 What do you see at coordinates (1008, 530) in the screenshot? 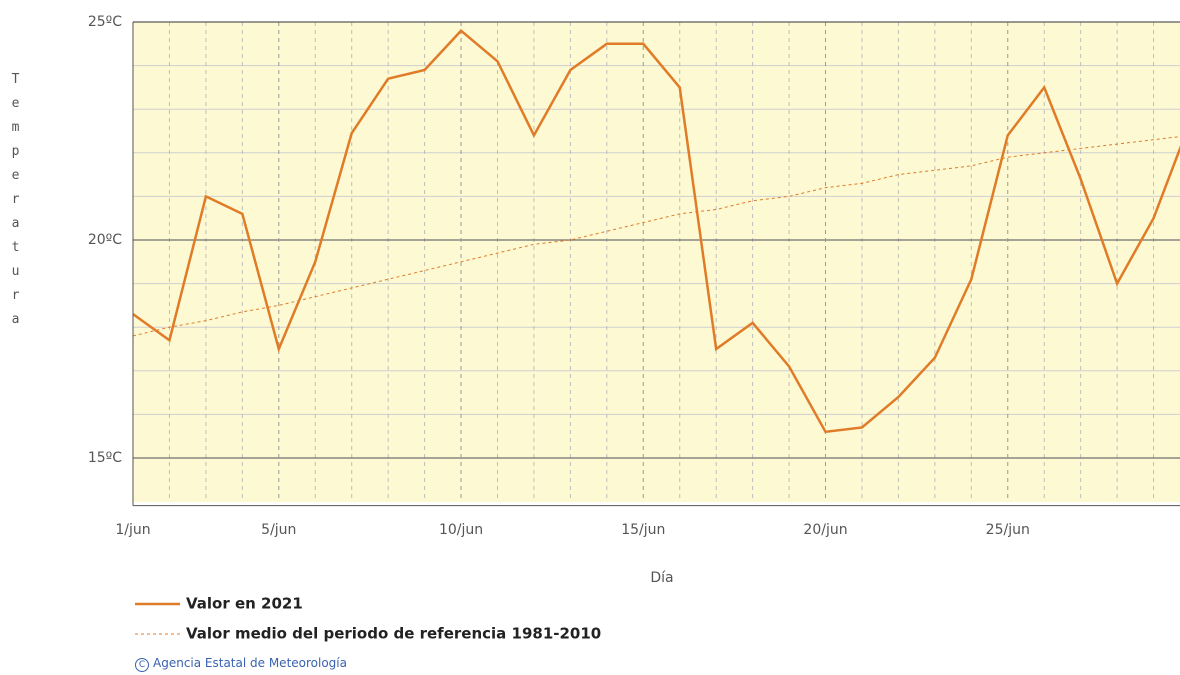
I see `x-tick-label: 25/jun` at bounding box center [1008, 530].